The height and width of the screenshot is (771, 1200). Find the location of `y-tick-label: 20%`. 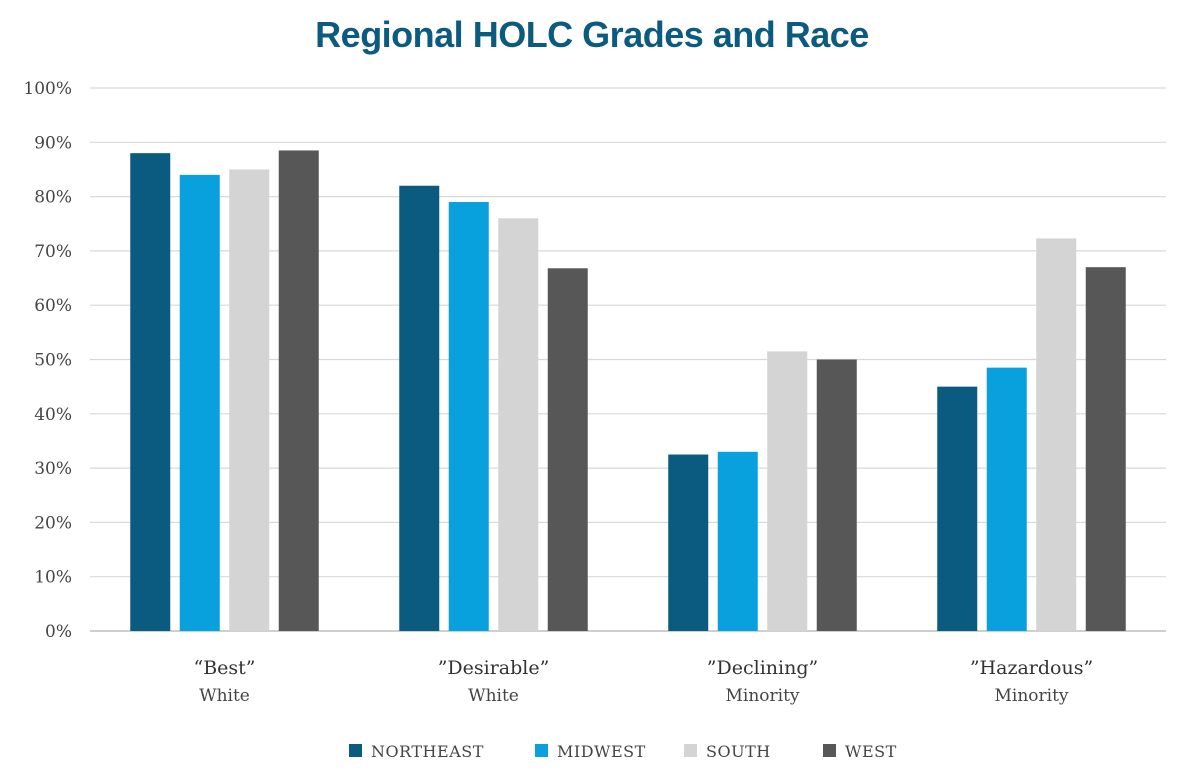

y-tick-label: 20% is located at coordinates (53, 523).